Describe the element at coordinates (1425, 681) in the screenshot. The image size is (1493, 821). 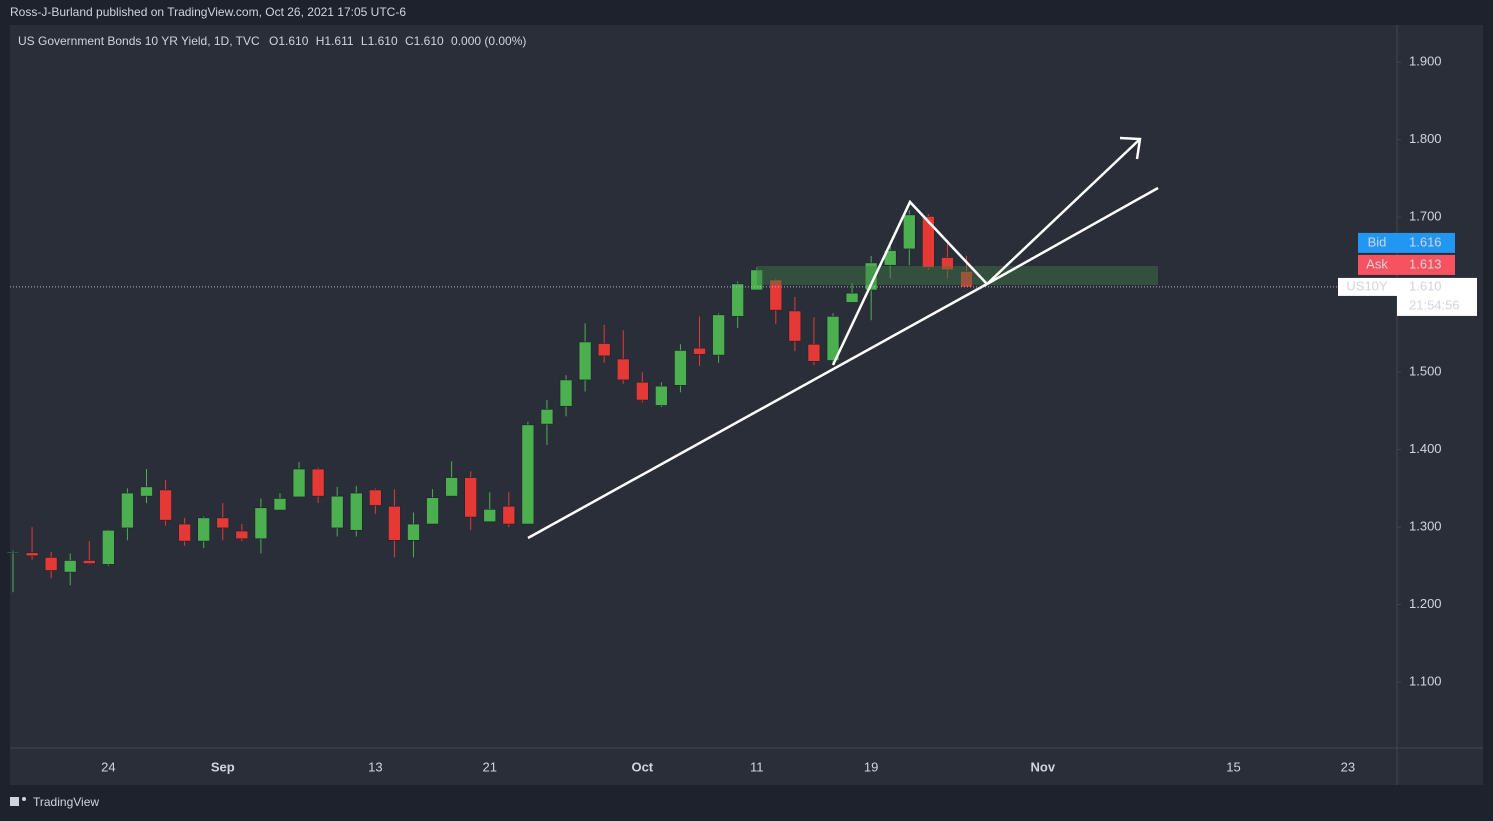
I see `y-tick-label: 1.100` at that location.